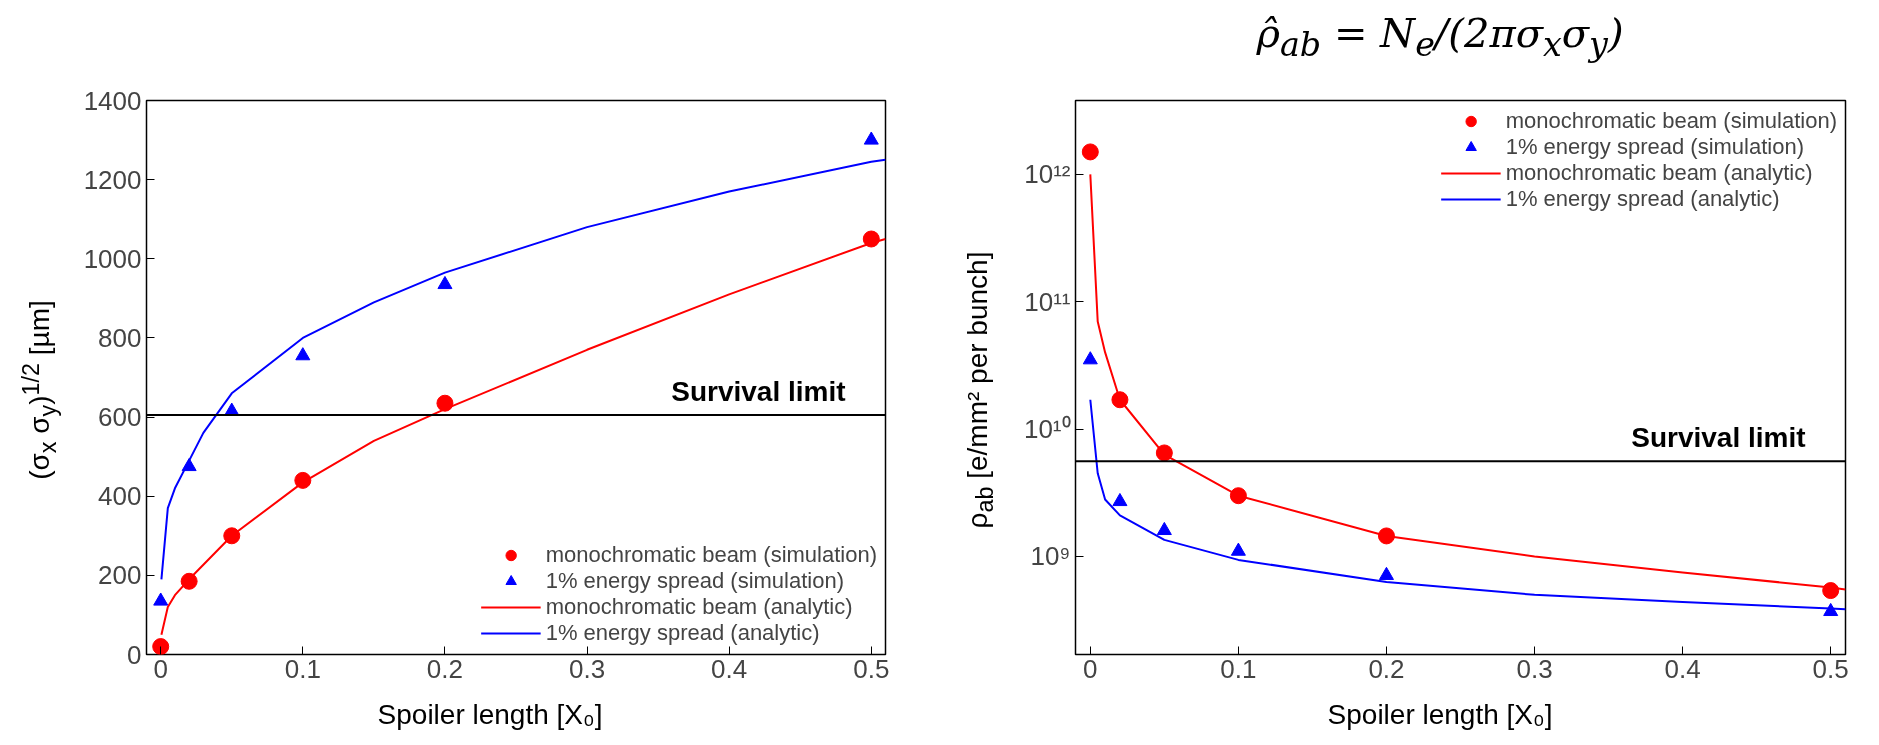  What do you see at coordinates (120, 575) in the screenshot?
I see `y-tick-label: 200` at bounding box center [120, 575].